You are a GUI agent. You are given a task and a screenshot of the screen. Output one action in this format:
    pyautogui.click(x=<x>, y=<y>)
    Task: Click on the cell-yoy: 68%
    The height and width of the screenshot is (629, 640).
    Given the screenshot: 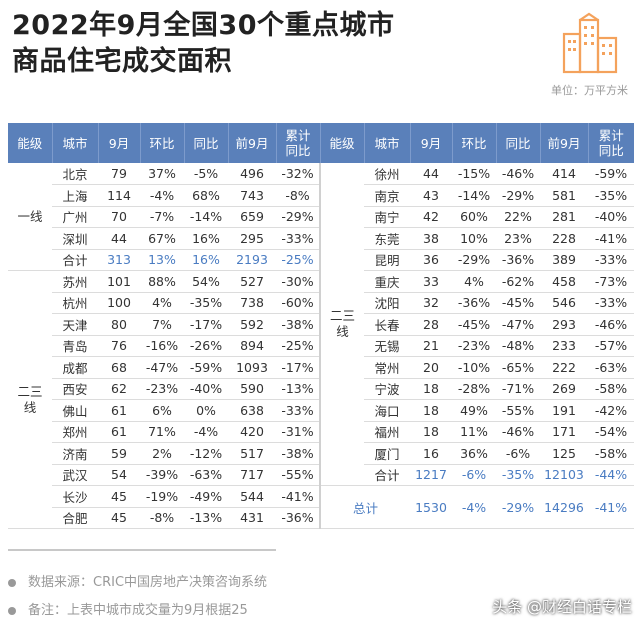 What is the action you would take?
    pyautogui.click(x=206, y=195)
    